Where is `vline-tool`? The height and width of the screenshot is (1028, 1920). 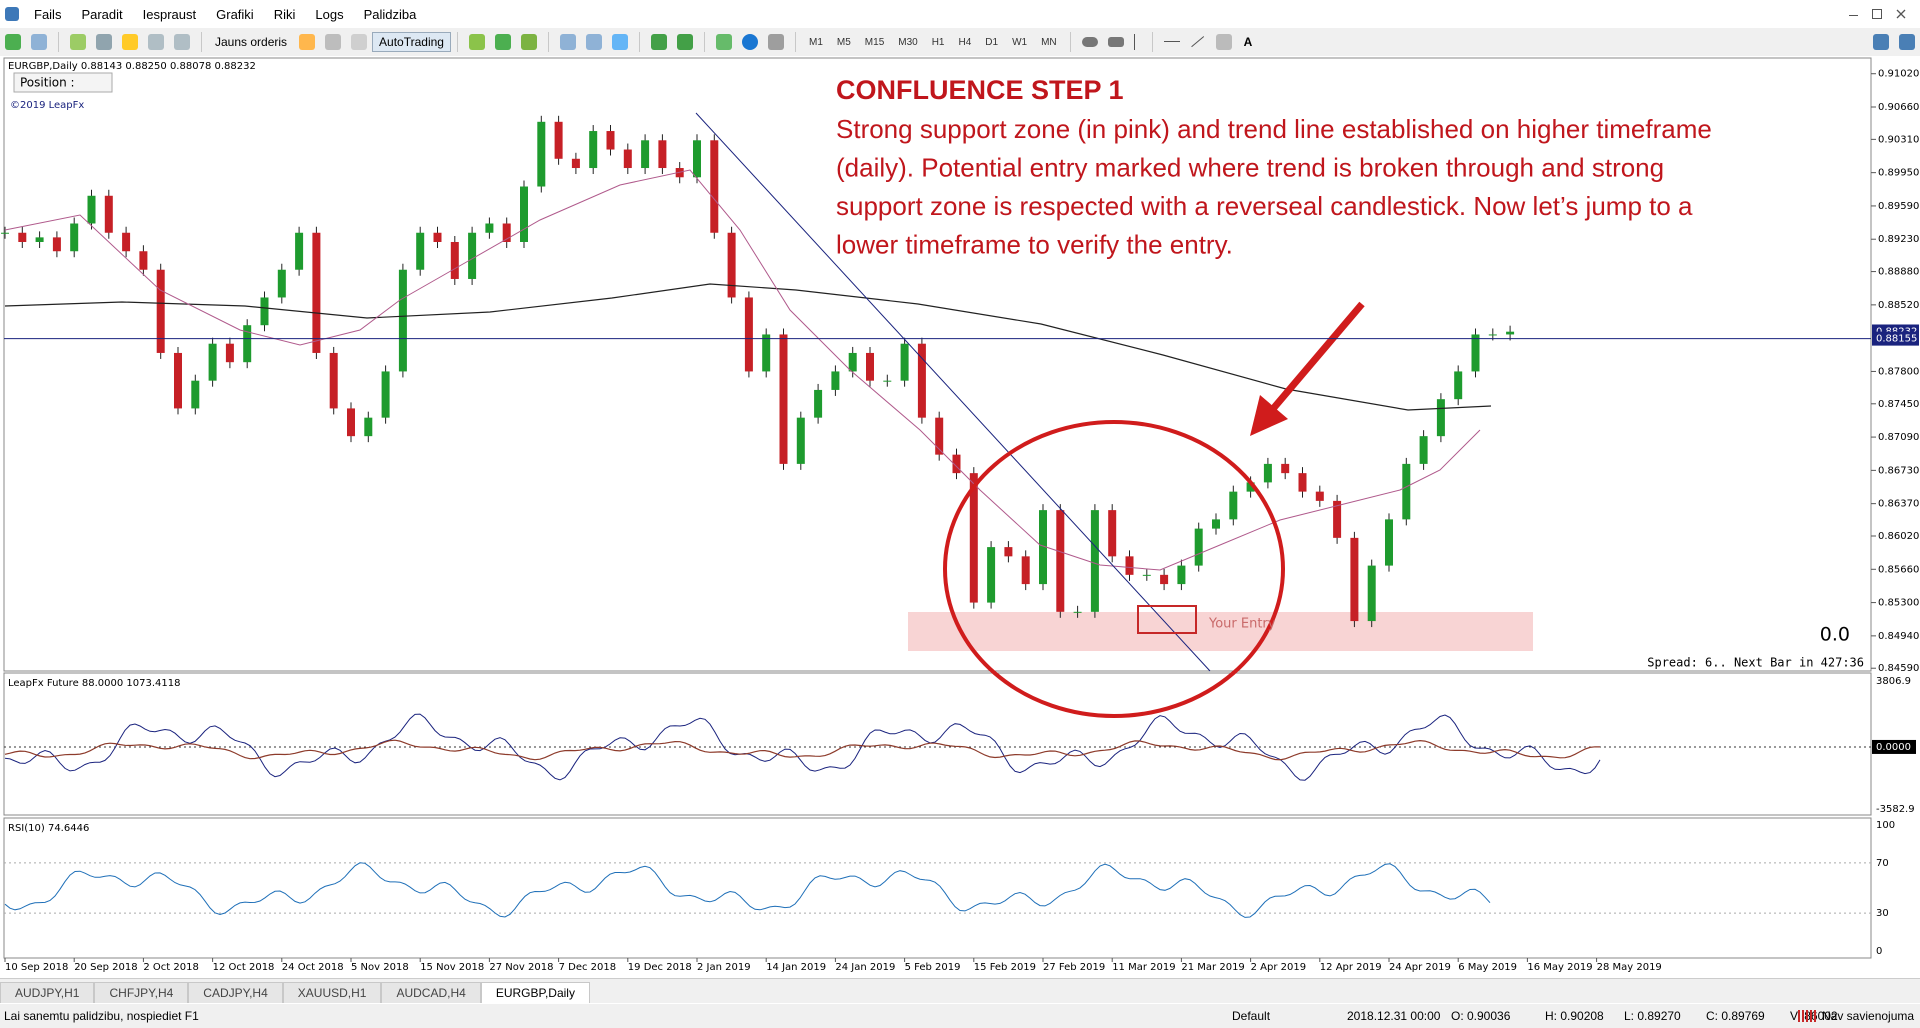
vline-tool is located at coordinates (1137, 42).